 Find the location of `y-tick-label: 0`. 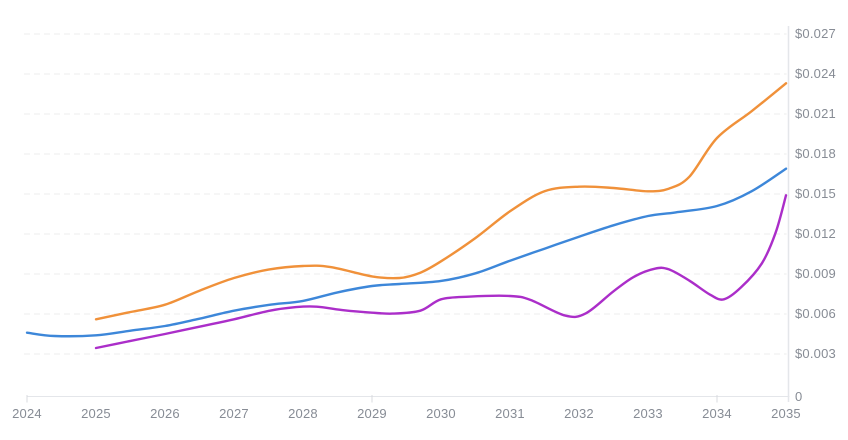

y-tick-label: 0 is located at coordinates (799, 396).